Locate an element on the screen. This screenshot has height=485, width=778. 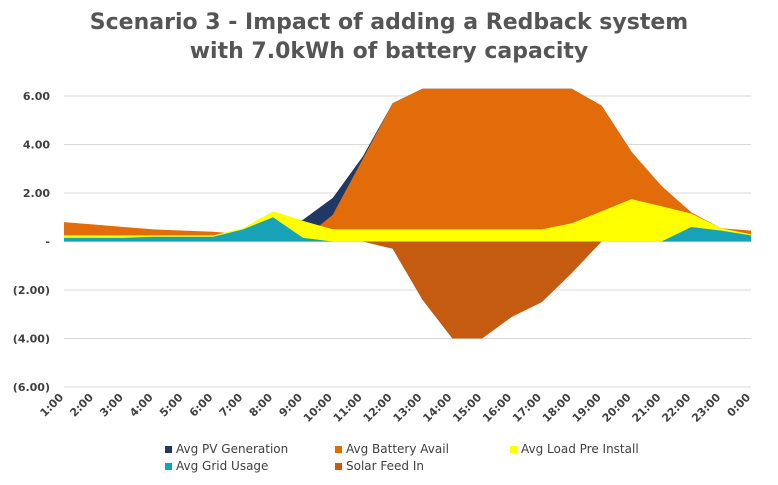
chart-title-line-2: with 7.0kWh of battery capacity is located at coordinates (389, 51).